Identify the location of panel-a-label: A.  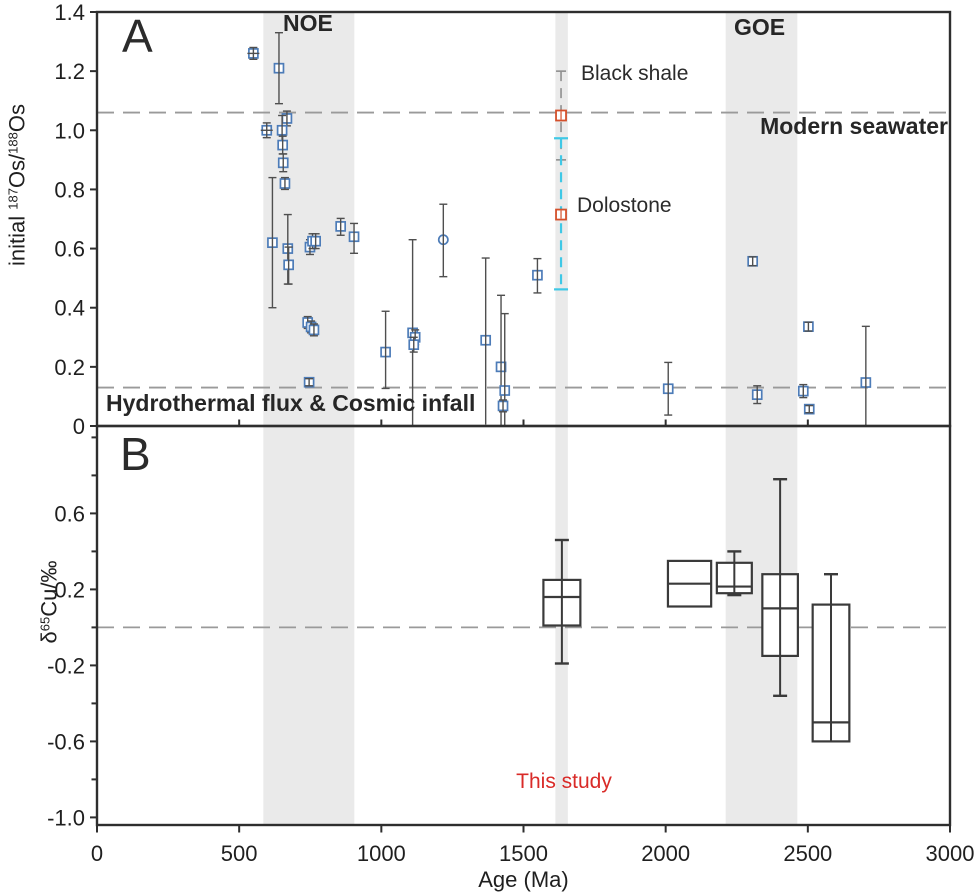
(137, 36).